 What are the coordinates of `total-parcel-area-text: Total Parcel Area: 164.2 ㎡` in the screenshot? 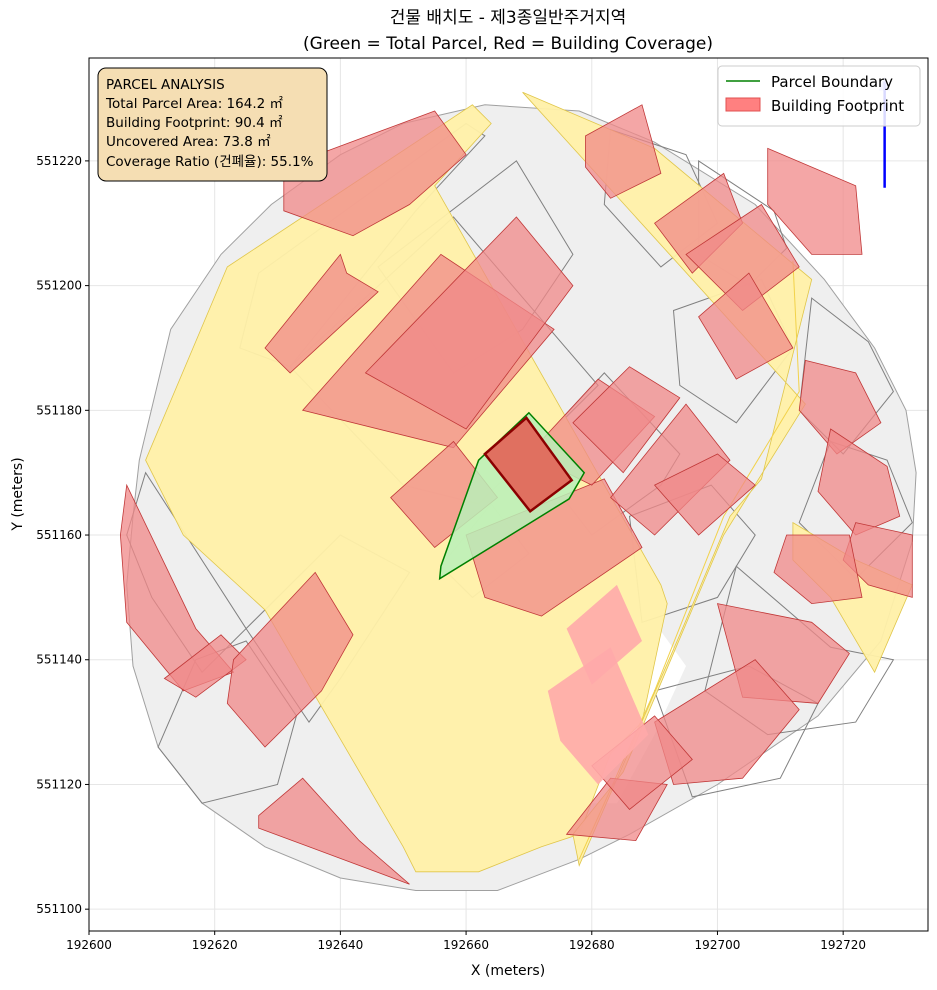 It's located at (194, 104).